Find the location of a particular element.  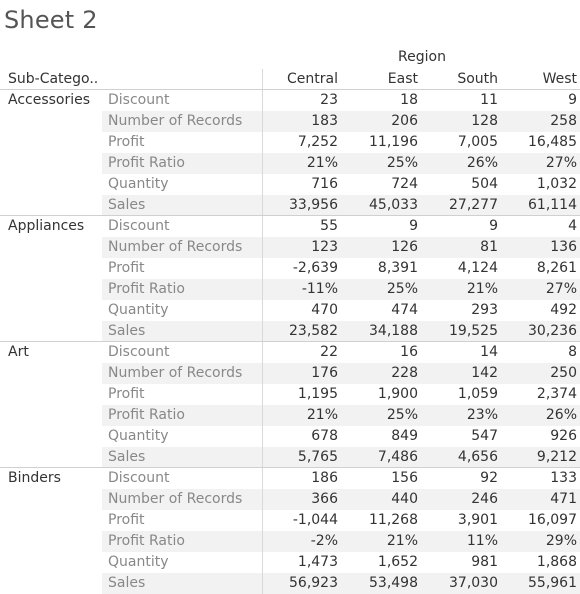

table-row: Profit -2,639 8,391 4,124 8,261 is located at coordinates (341, 268).